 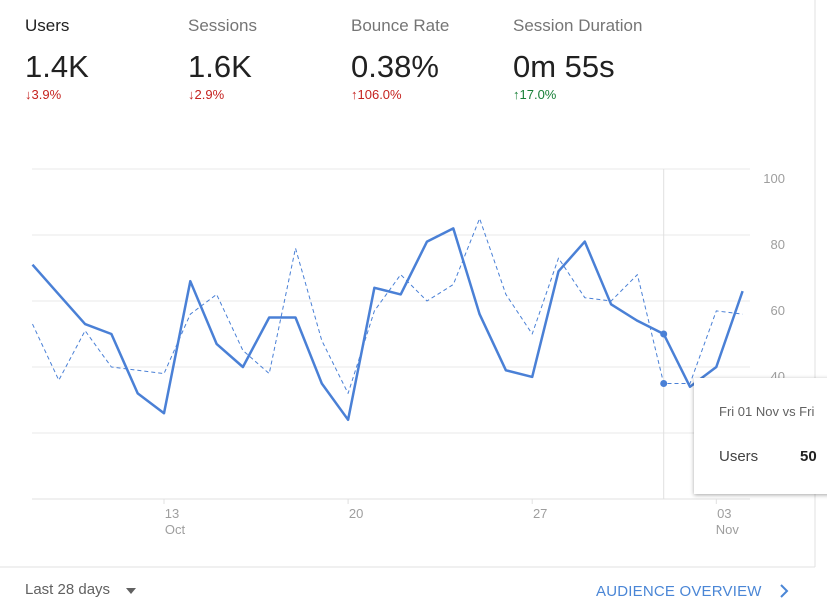 I want to click on y-tick-label: 100, so click(x=774, y=178).